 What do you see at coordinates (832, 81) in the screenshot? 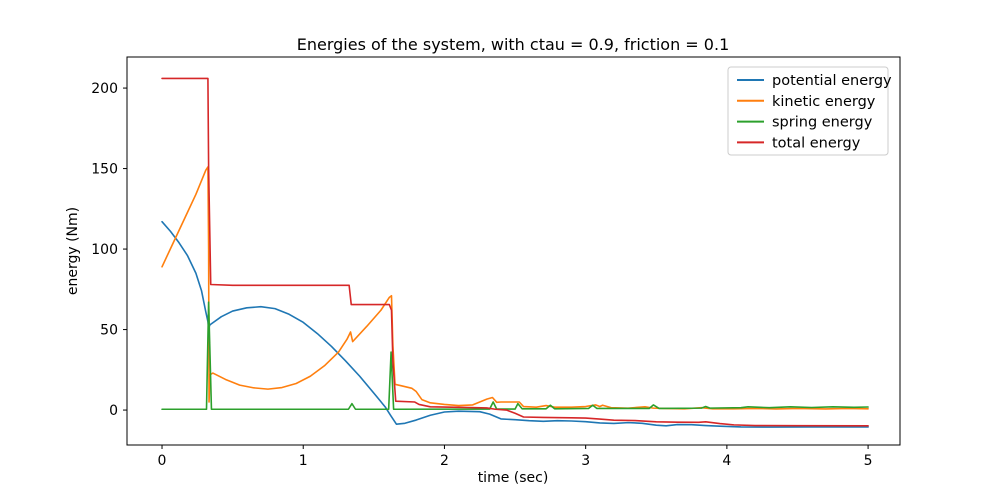
I see `legend-label-potential-energy: potential energy` at bounding box center [832, 81].